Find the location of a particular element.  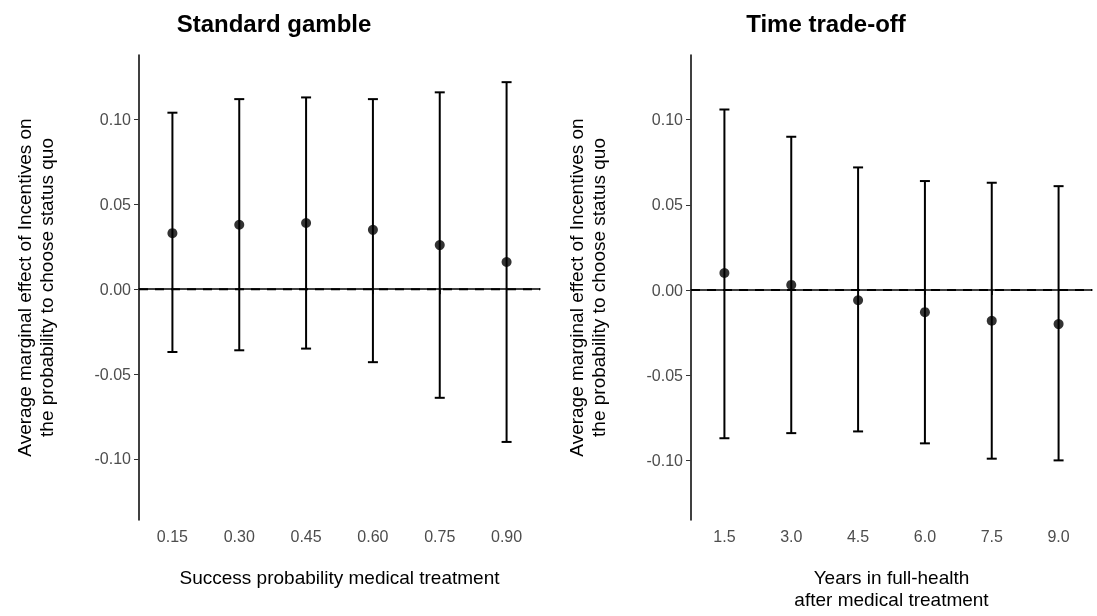

chart-title: Standard gamble is located at coordinates (274, 23).